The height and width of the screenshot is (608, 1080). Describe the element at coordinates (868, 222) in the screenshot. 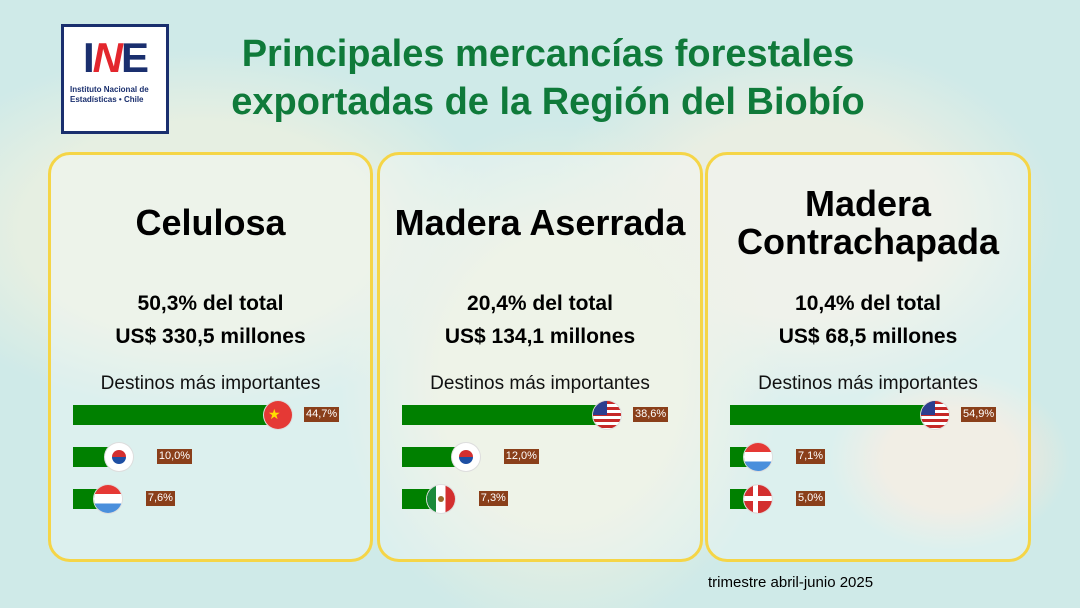

I see `product-name: Madera Contrachapada` at that location.